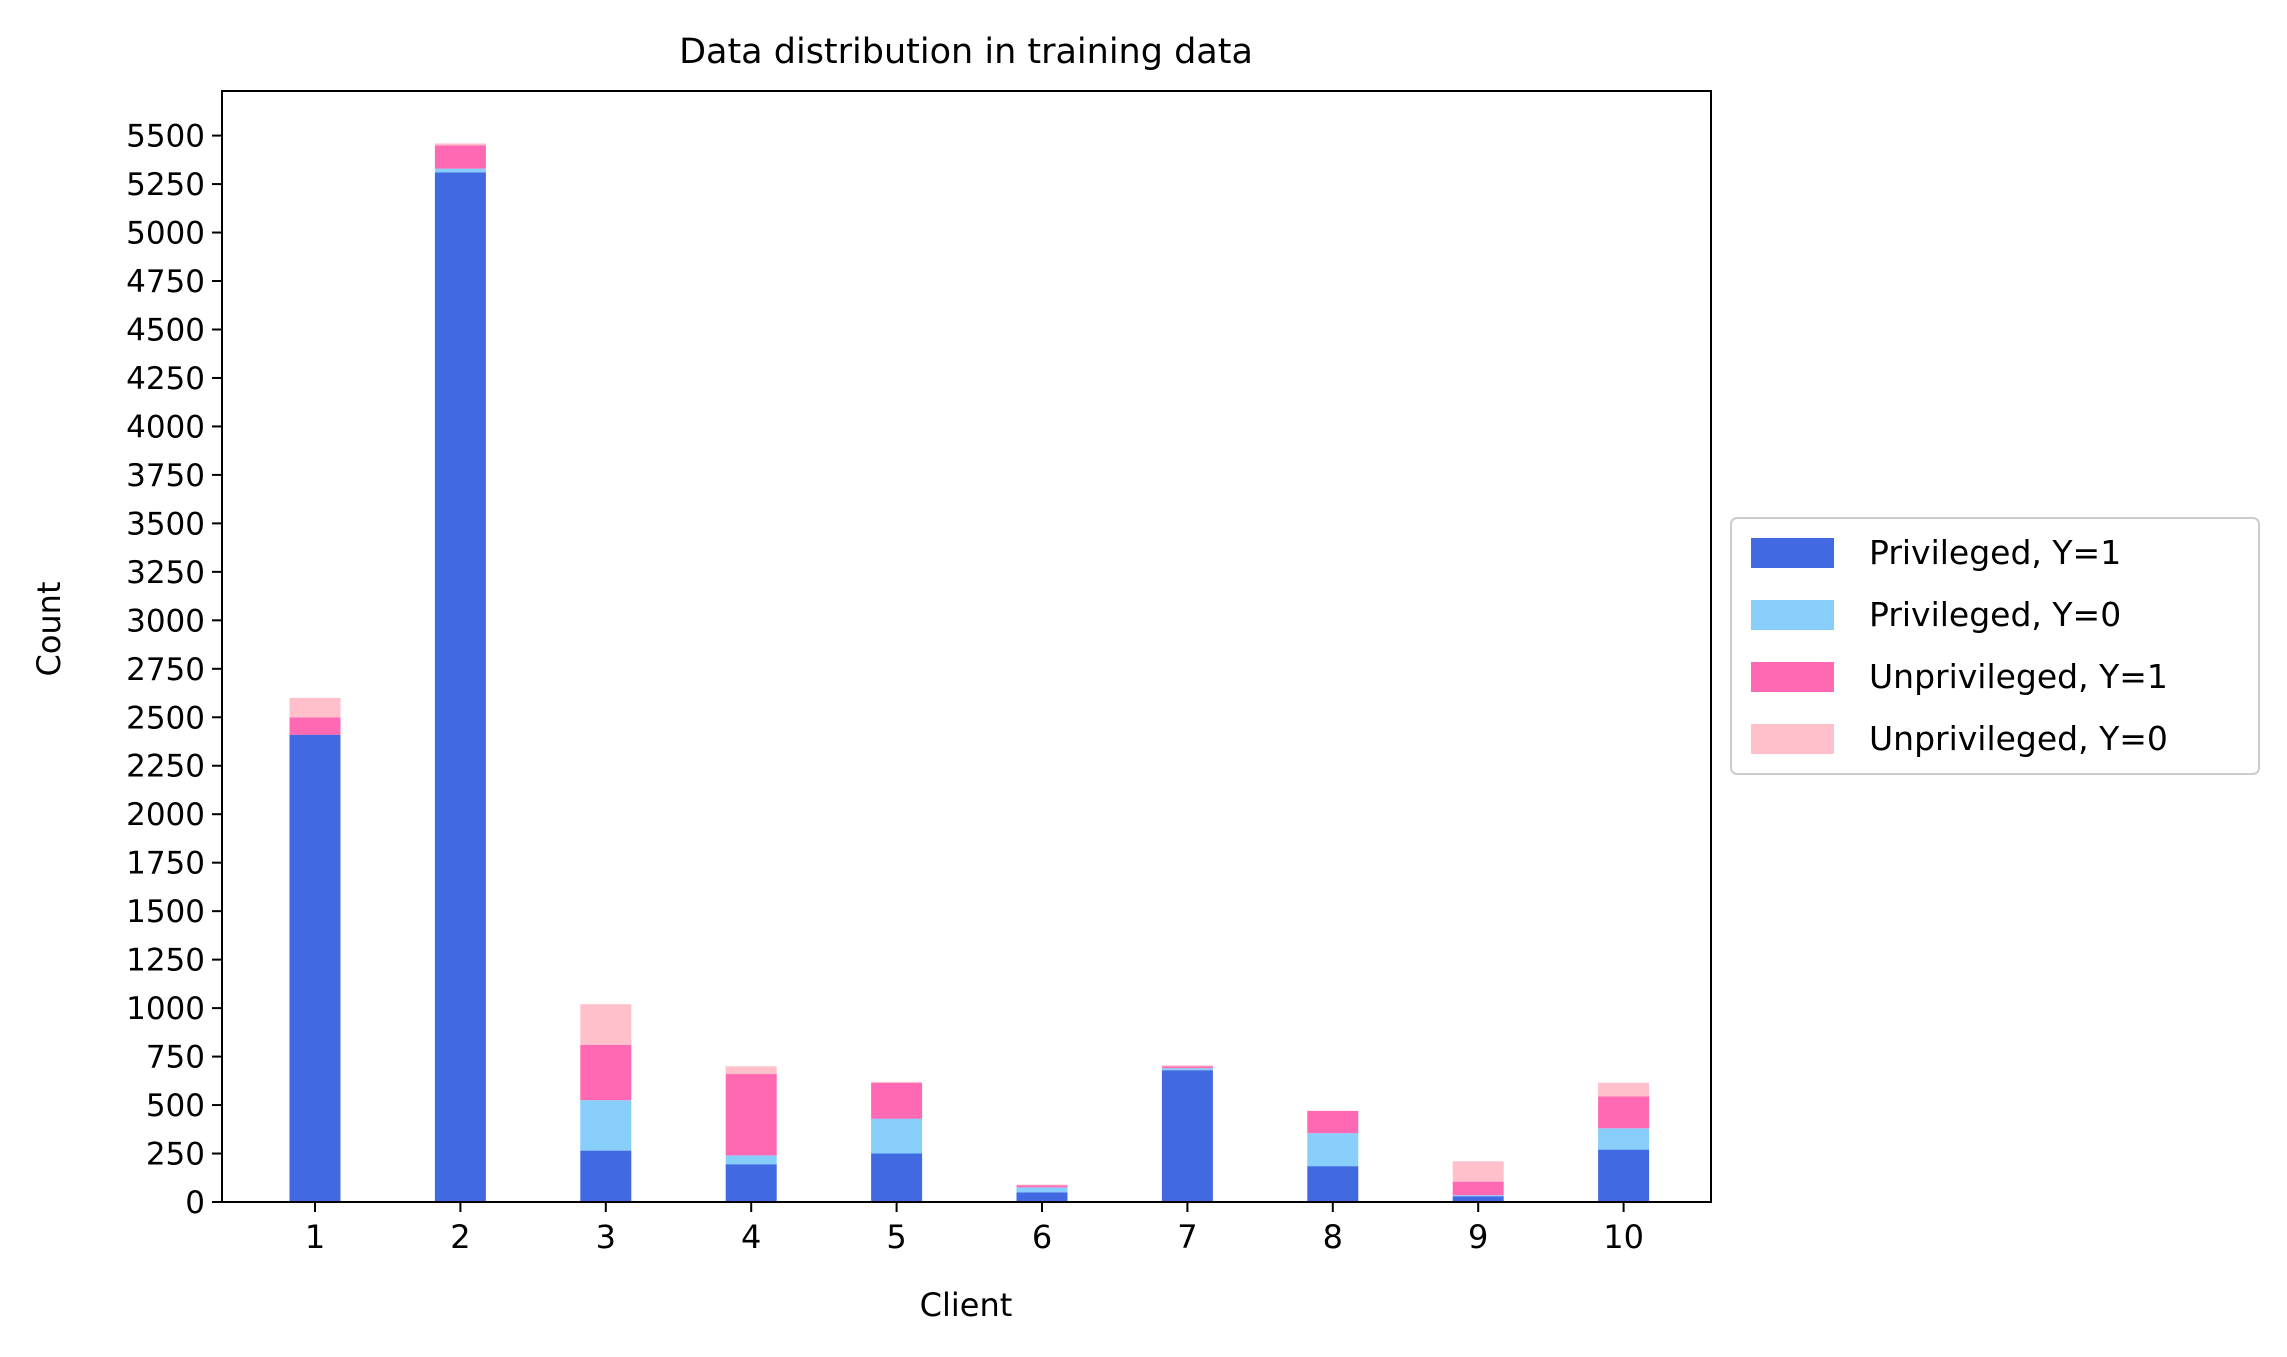 The height and width of the screenshot is (1357, 2287). What do you see at coordinates (966, 1305) in the screenshot?
I see `x-axis-label: Client` at bounding box center [966, 1305].